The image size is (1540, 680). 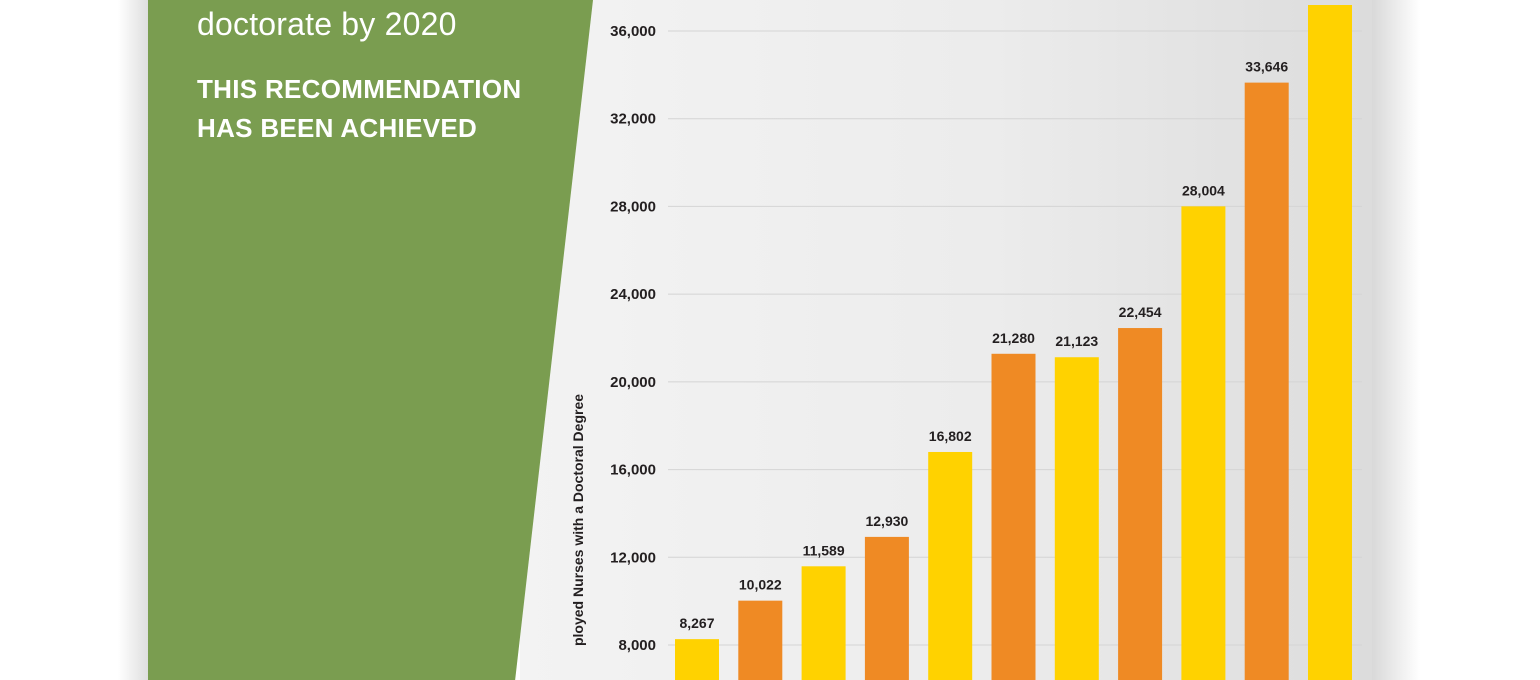 I want to click on y-axis-label: ployed Nurses with a Doctoral Degree, so click(x=578, y=520).